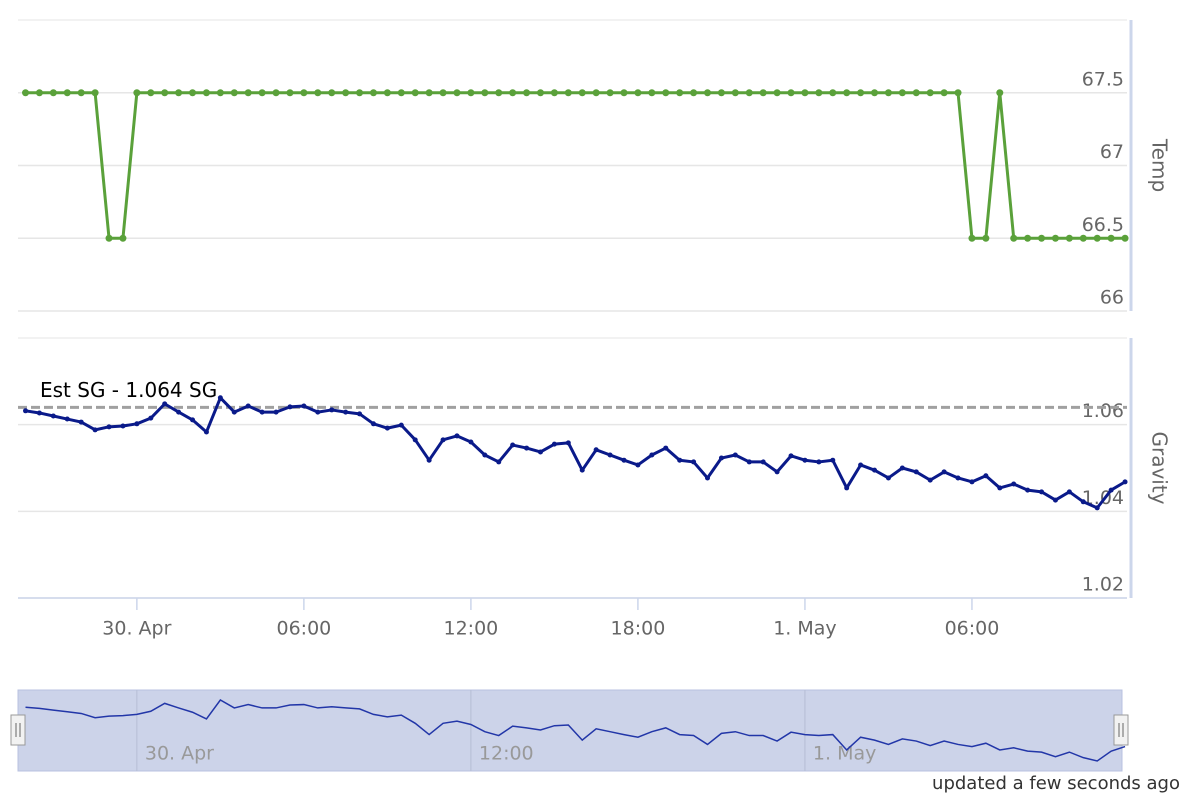  Describe the element at coordinates (1103, 498) in the screenshot. I see `y-tick-label: 1.04` at that location.